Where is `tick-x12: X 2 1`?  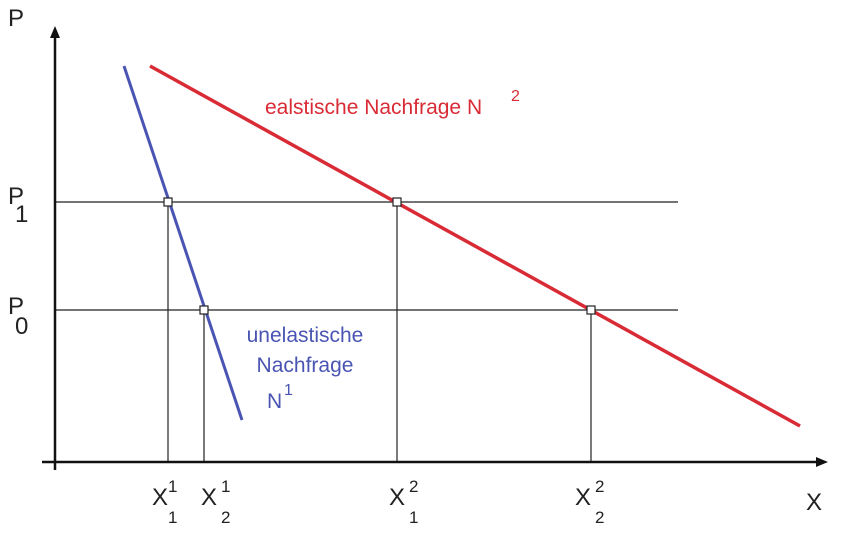
tick-x12: X 2 1 is located at coordinates (403, 502).